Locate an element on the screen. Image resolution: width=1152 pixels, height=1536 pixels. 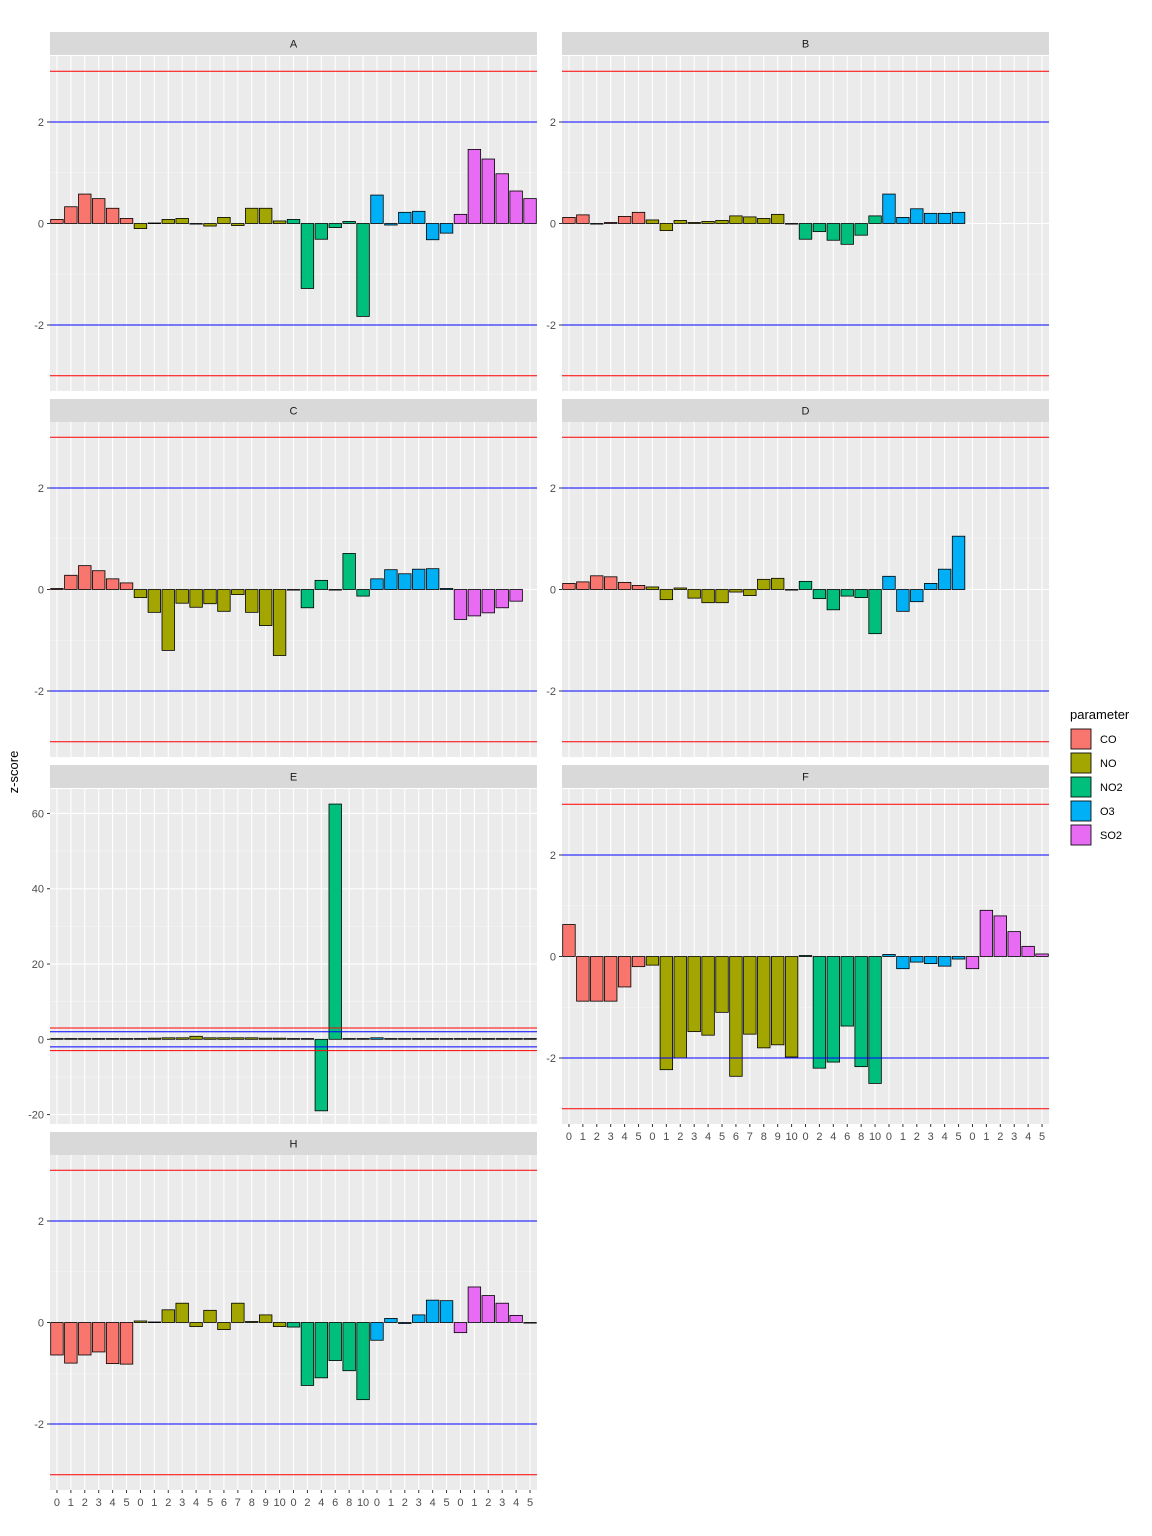
x-tick-label: 7 is located at coordinates (238, 1503).